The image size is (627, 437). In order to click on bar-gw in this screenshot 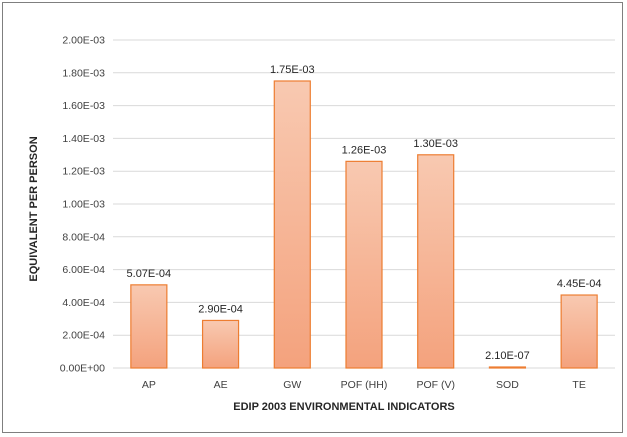, I will do `click(292, 224)`.